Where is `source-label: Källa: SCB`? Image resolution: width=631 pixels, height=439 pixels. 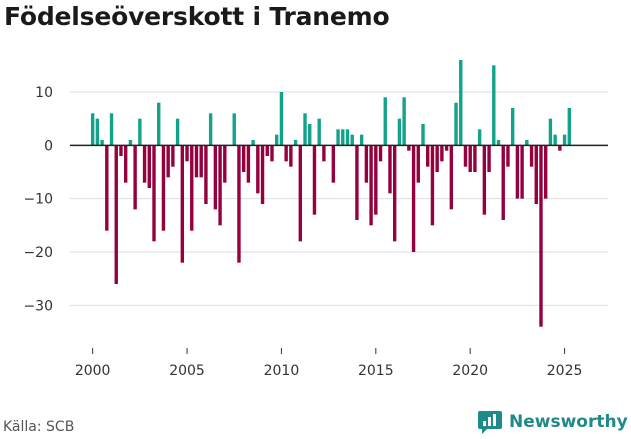
source-label: Källa: SCB is located at coordinates (39, 427).